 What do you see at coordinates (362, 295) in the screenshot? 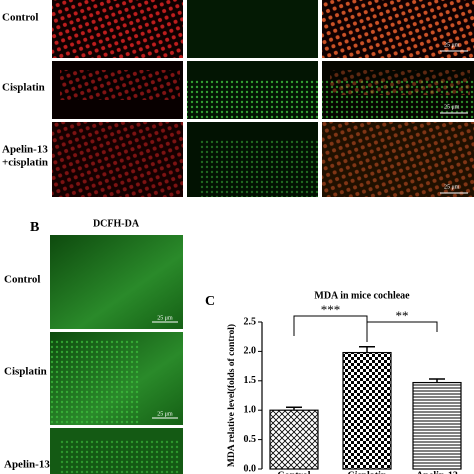
I see `chart-title: MDA in mice cochleae` at bounding box center [362, 295].